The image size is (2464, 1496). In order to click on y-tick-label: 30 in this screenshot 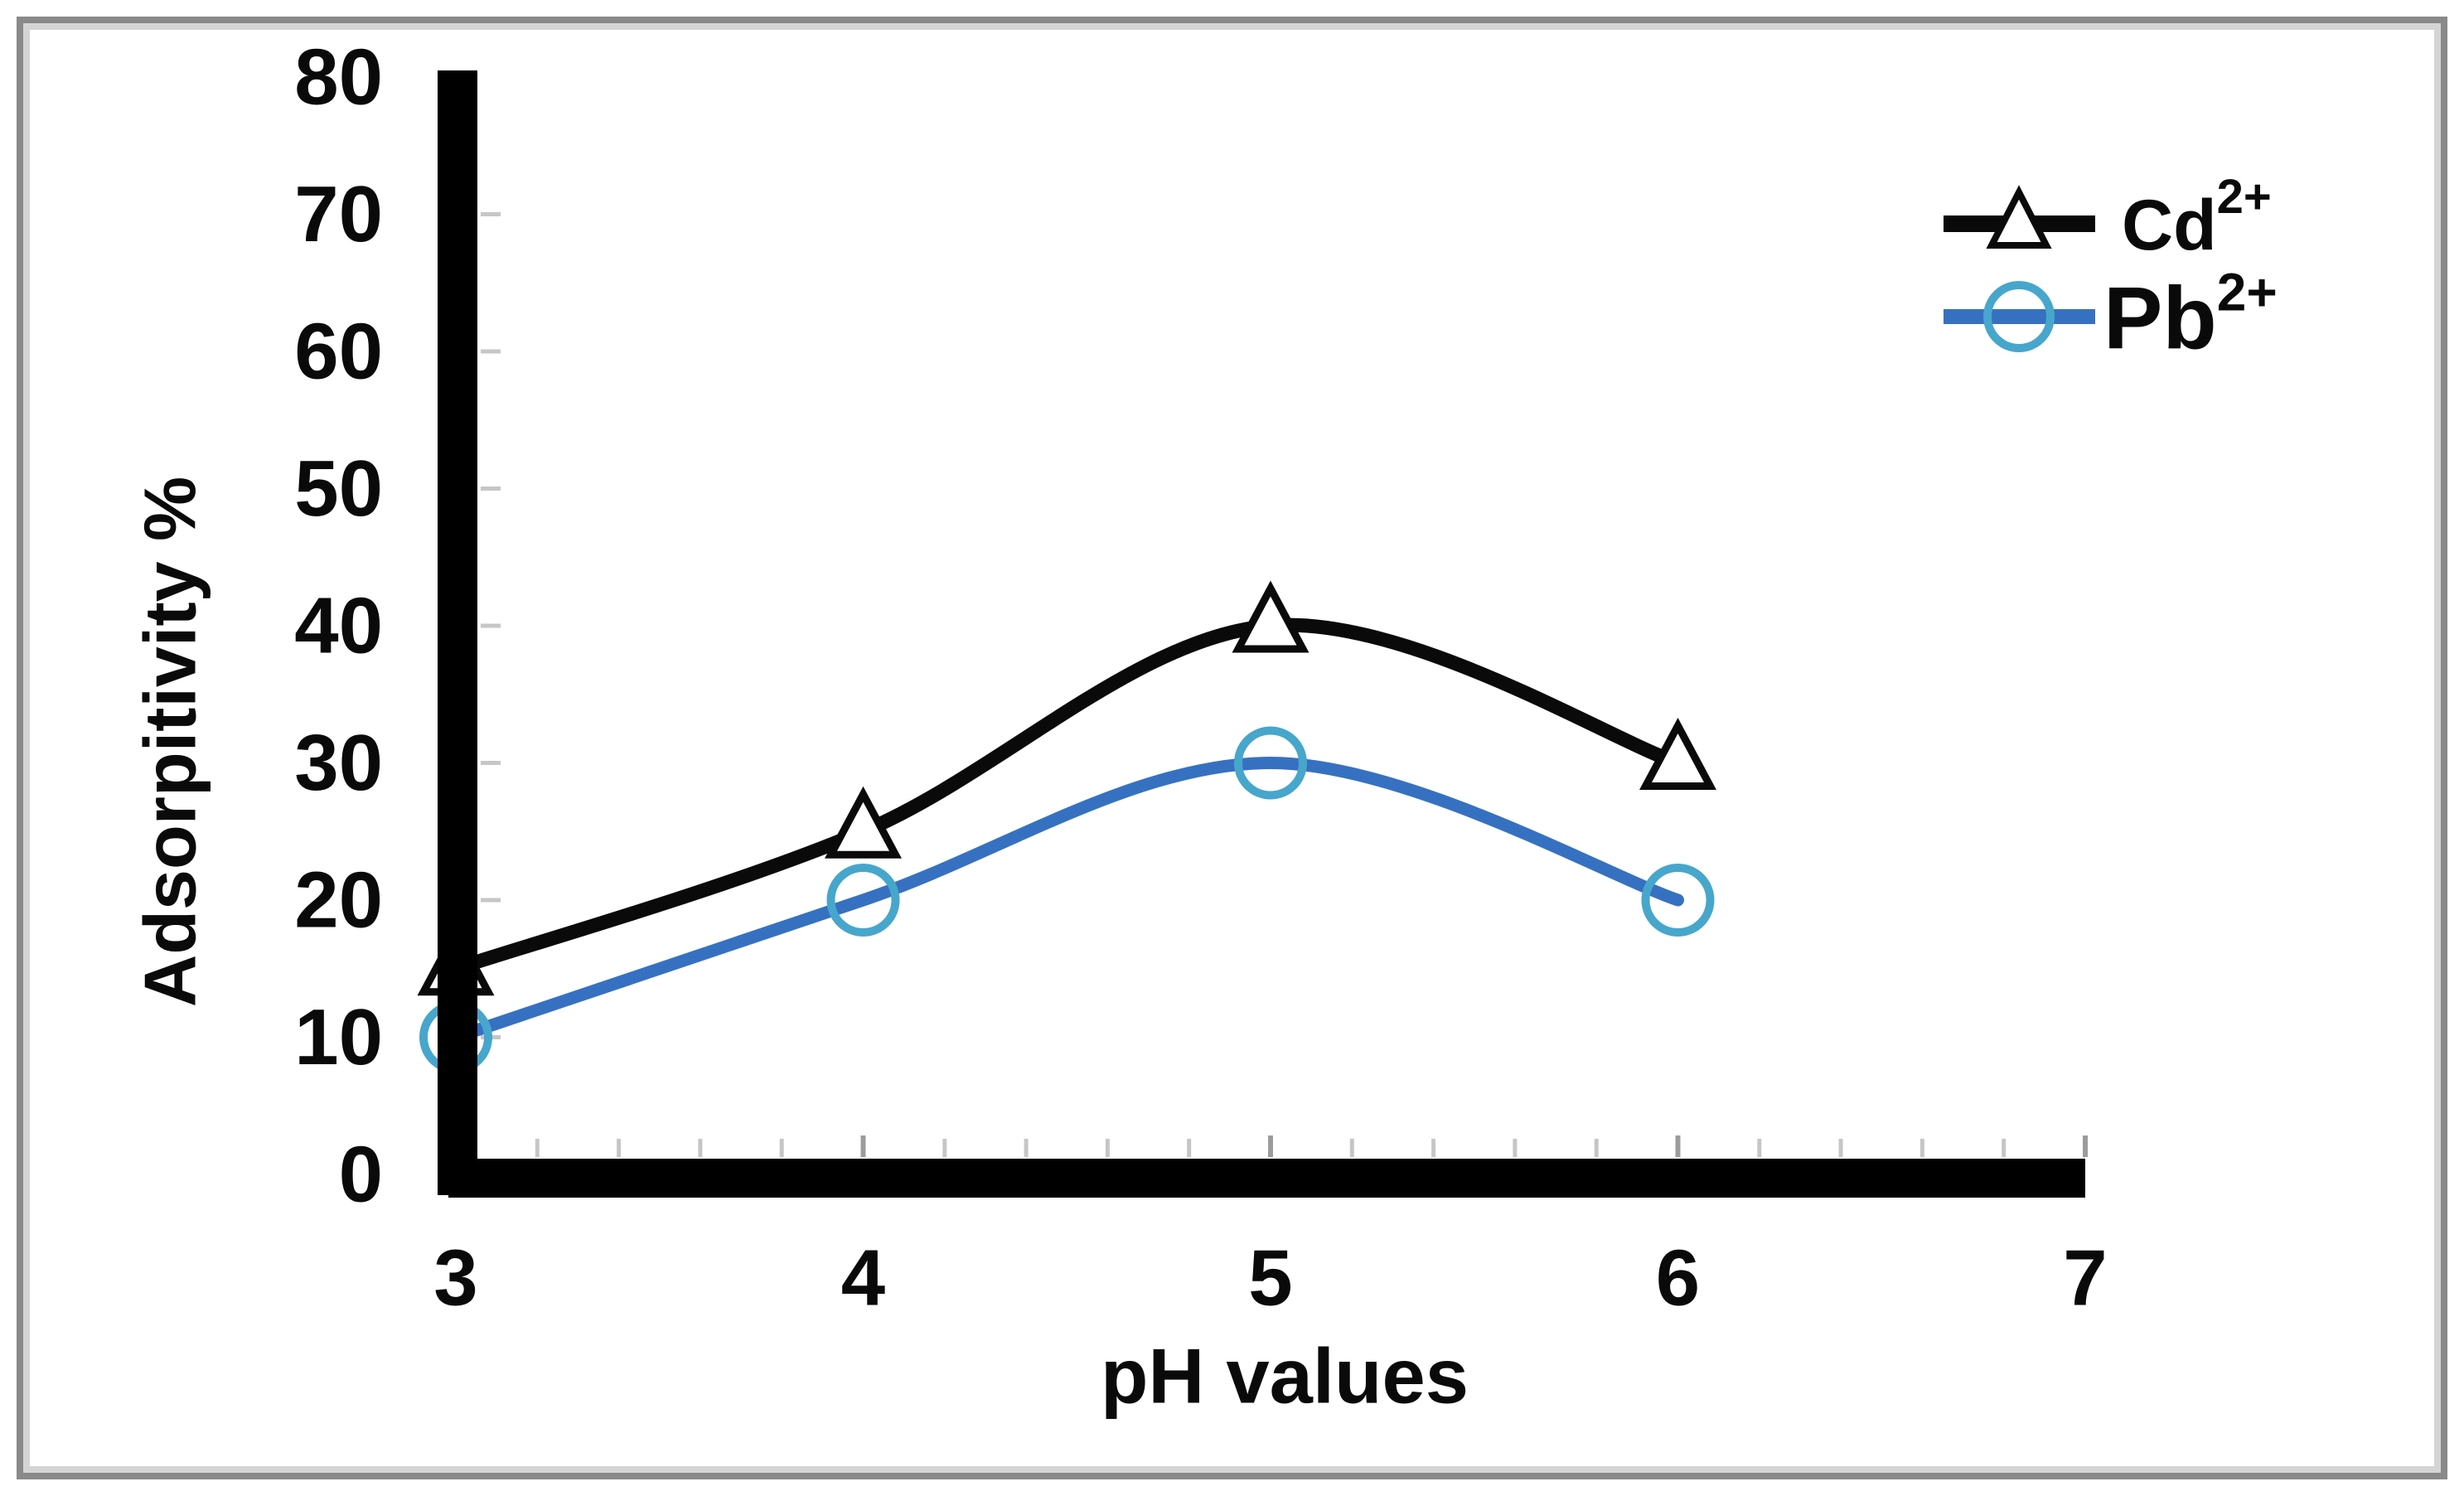, I will do `click(338, 763)`.